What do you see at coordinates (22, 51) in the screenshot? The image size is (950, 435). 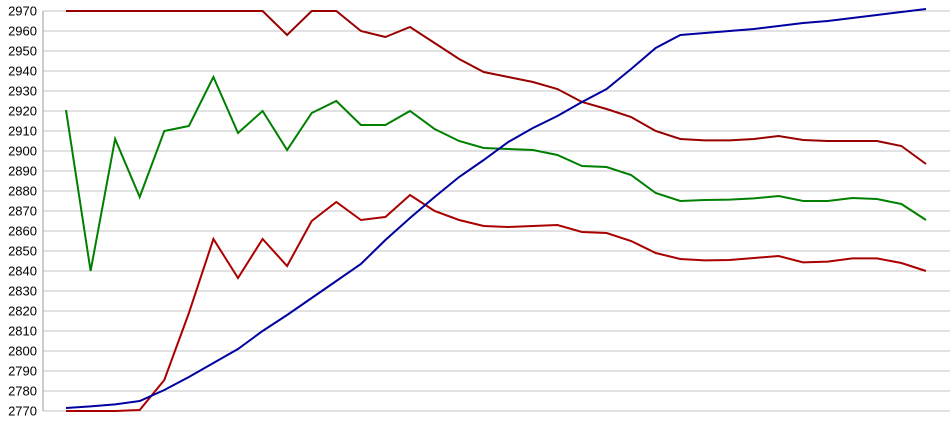 I see `y-axis-tick-label: 2950` at bounding box center [22, 51].